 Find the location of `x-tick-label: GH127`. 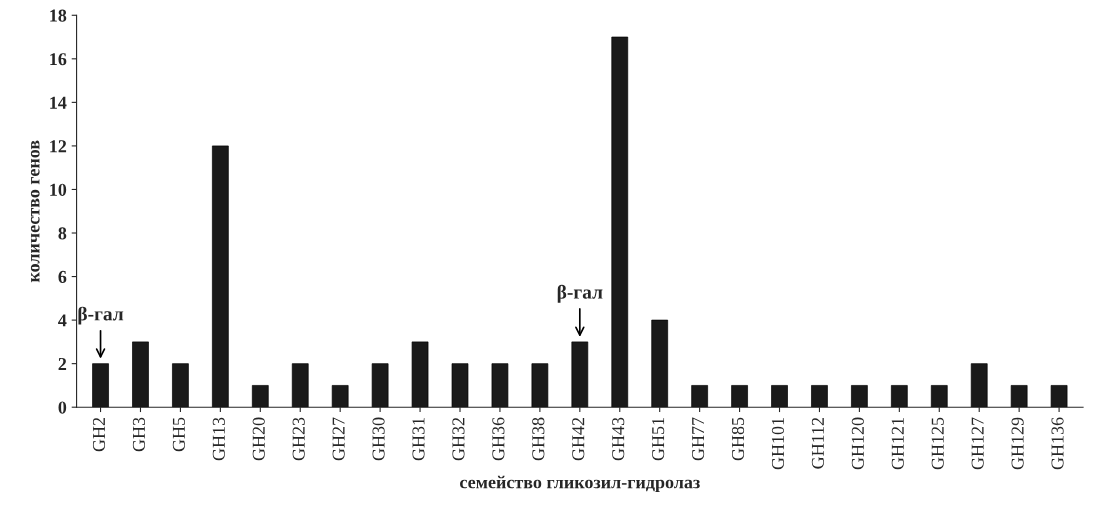

x-tick-label: GH127 is located at coordinates (977, 443).